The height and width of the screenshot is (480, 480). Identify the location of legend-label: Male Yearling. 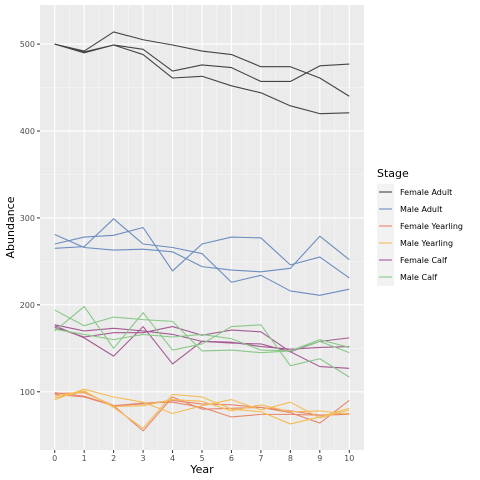
(426, 243).